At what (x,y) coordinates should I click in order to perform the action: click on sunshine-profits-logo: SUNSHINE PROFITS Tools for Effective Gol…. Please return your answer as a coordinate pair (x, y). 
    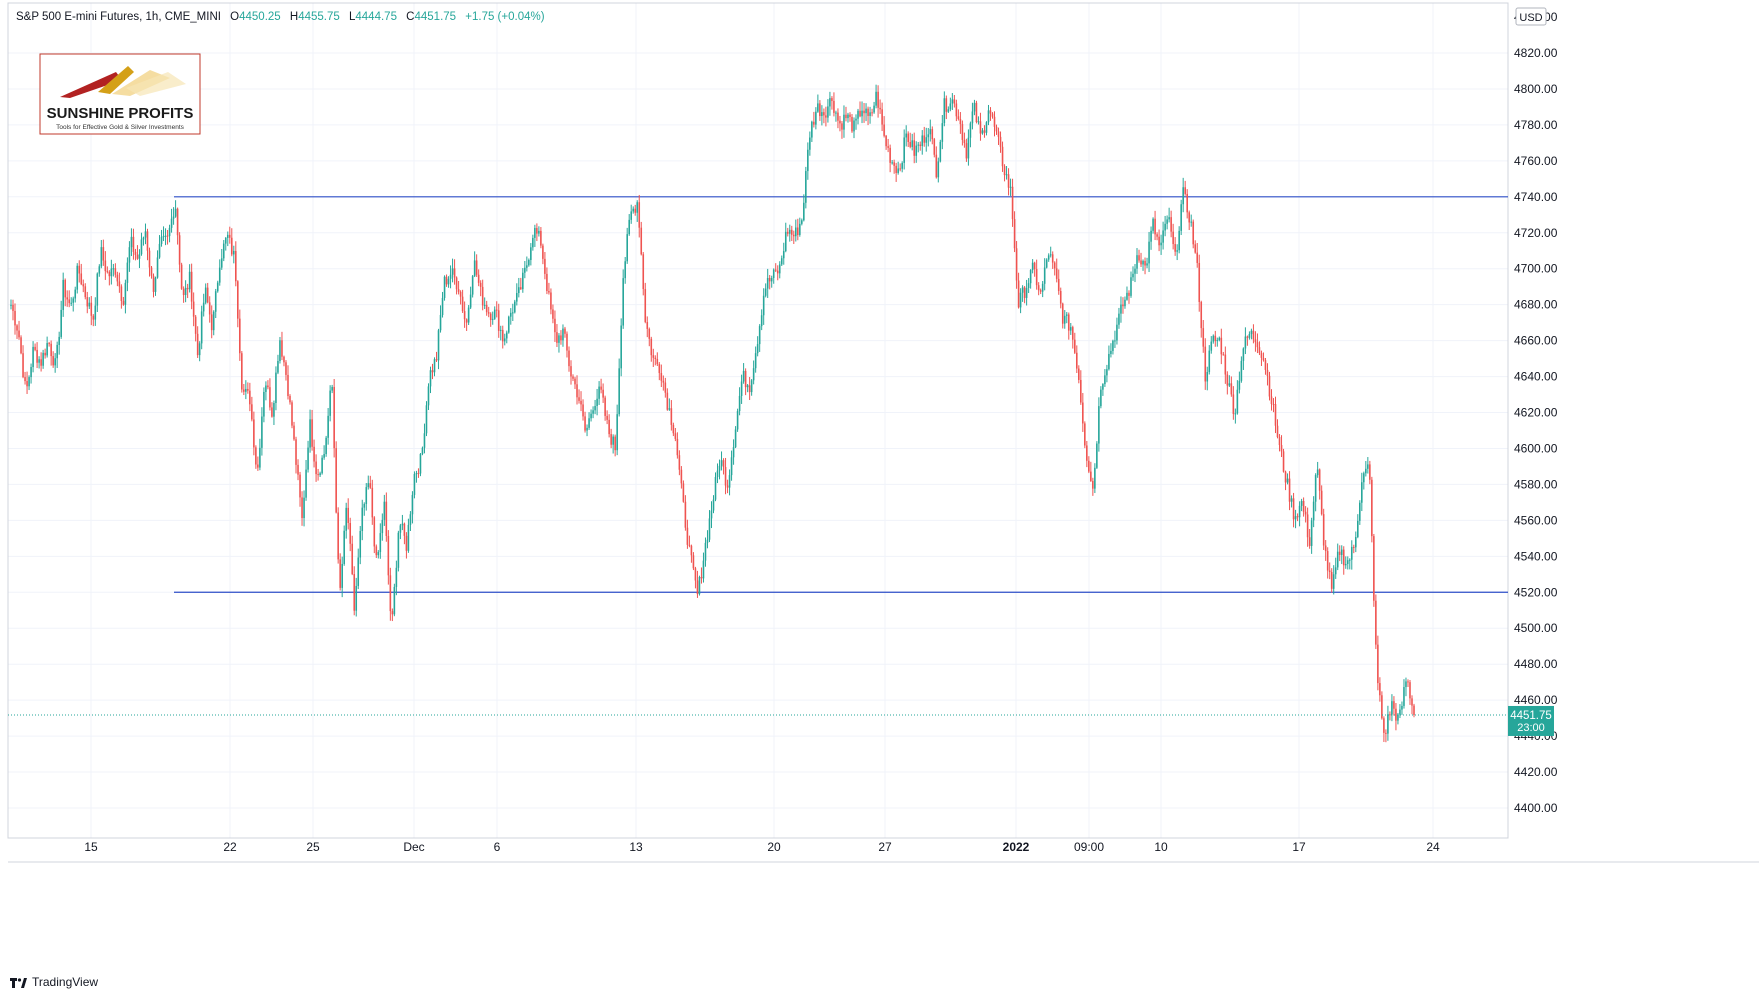
    Looking at the image, I should click on (120, 94).